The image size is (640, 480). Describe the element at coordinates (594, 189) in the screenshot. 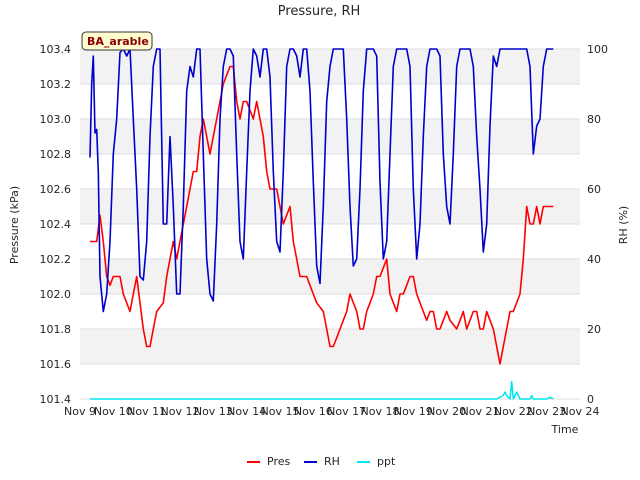

I see `y-right-tick-label: 60` at that location.